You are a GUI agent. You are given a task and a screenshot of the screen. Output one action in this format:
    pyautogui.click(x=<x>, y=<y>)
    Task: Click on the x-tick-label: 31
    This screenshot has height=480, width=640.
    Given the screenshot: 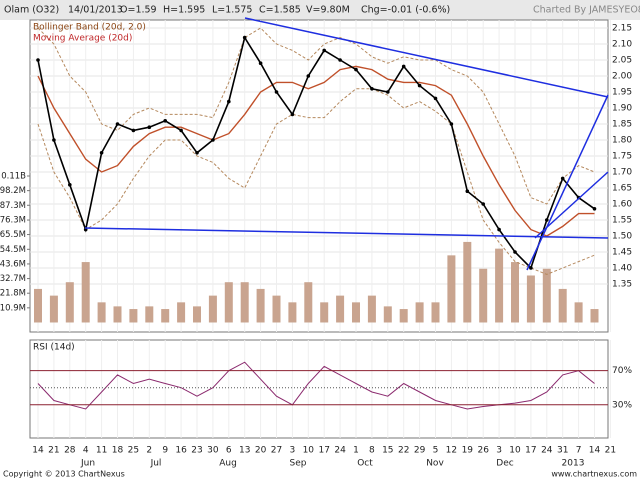 What is the action you would take?
    pyautogui.click(x=562, y=451)
    